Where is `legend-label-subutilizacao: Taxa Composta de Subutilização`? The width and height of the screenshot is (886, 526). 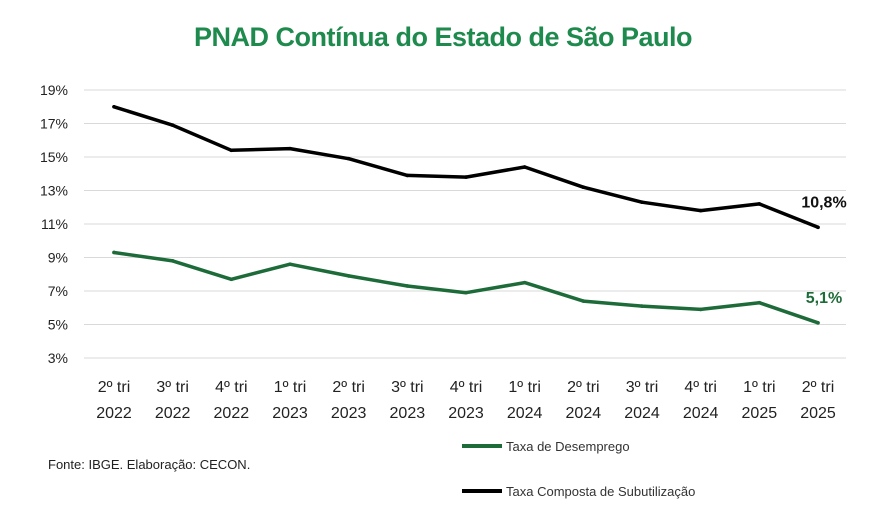 legend-label-subutilizacao: Taxa Composta de Subutilização is located at coordinates (601, 491).